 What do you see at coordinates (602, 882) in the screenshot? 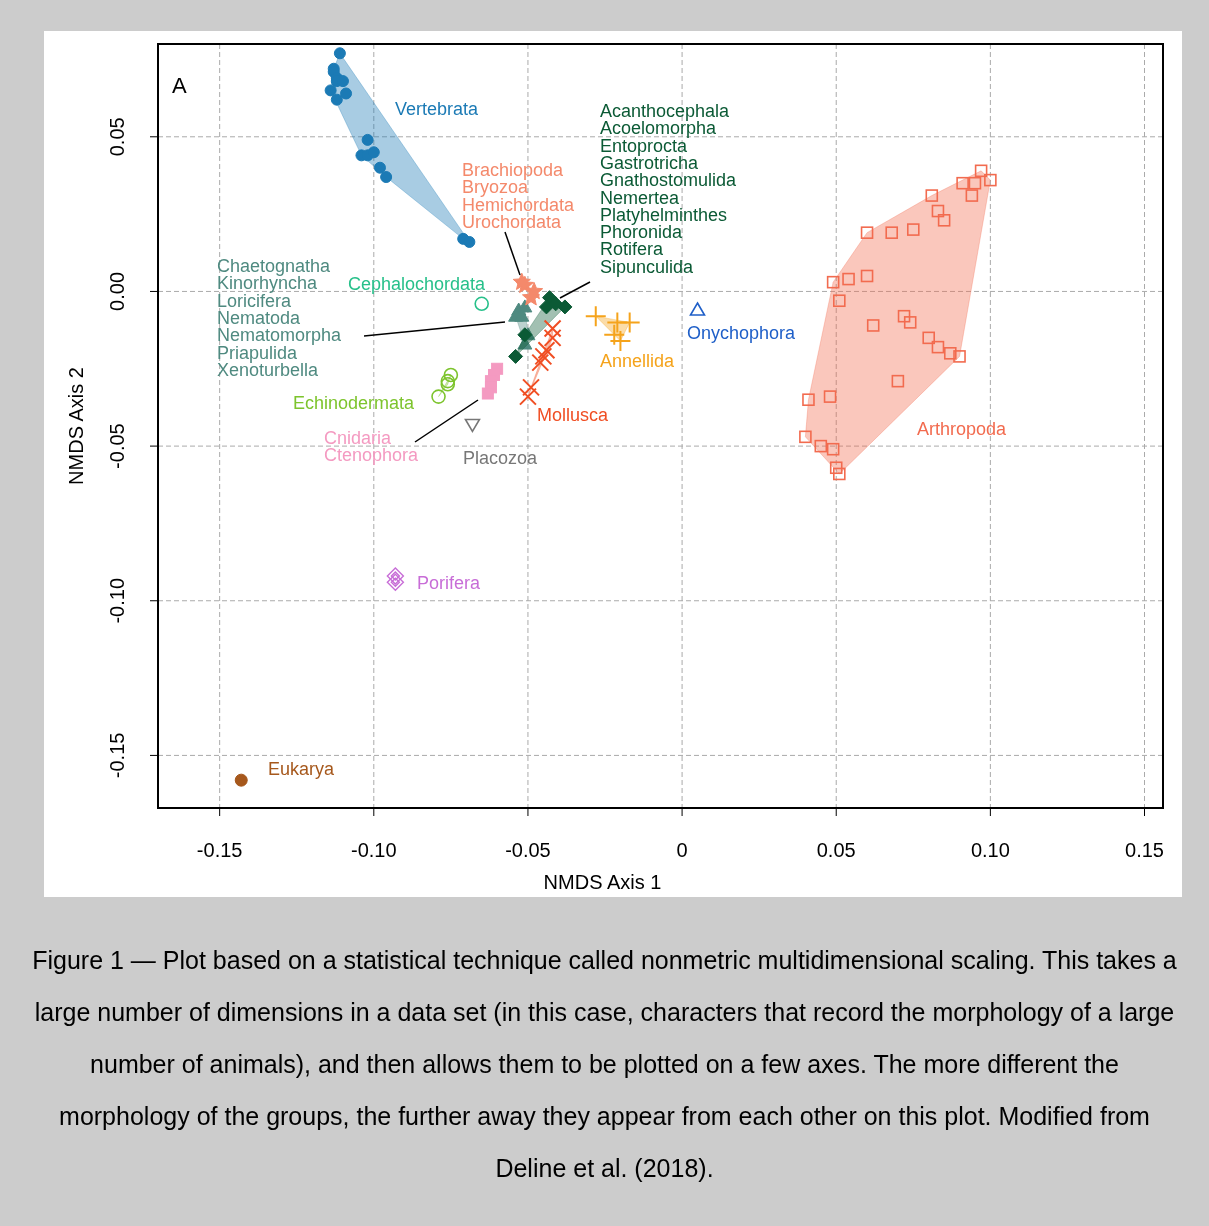
I see `x-axis-title: NMDS Axis 1` at bounding box center [602, 882].